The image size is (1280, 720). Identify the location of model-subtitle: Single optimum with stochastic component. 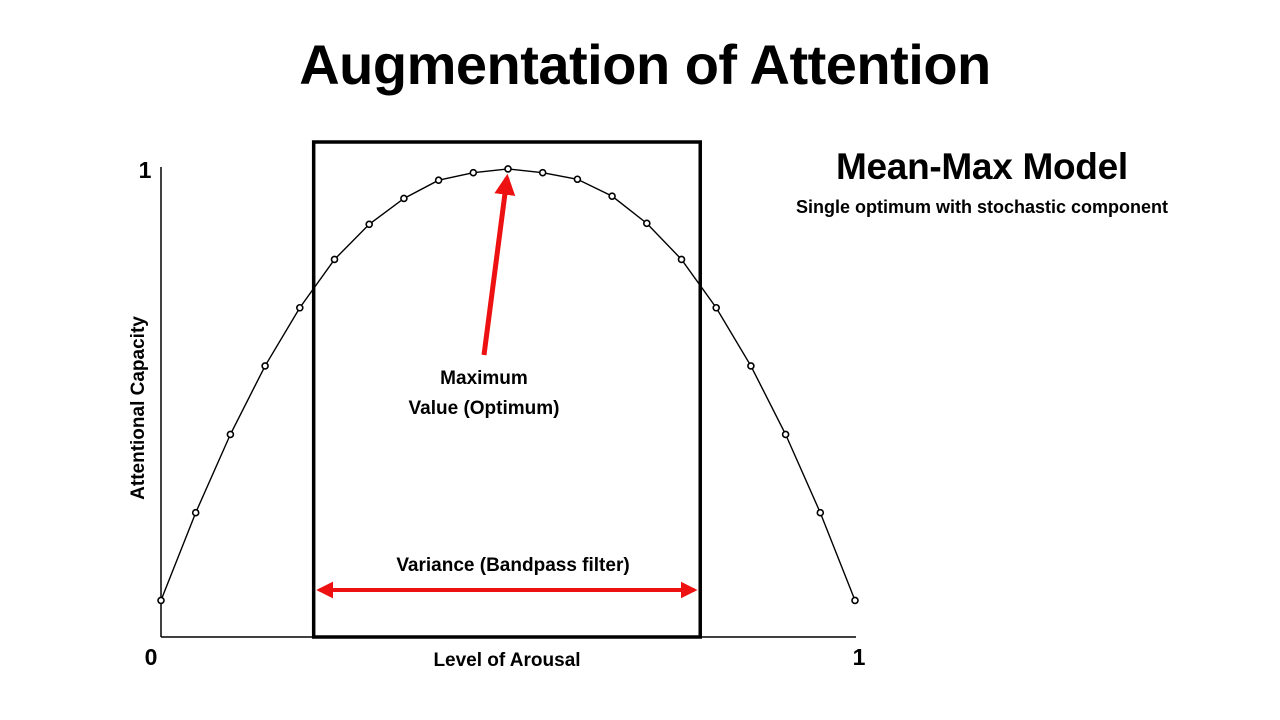
(982, 207).